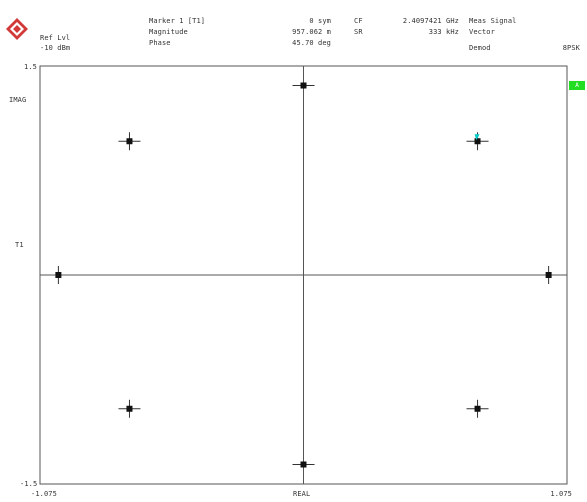 The width and height of the screenshot is (587, 502). What do you see at coordinates (548, 275) in the screenshot?
I see `constellation-point-0deg` at bounding box center [548, 275].